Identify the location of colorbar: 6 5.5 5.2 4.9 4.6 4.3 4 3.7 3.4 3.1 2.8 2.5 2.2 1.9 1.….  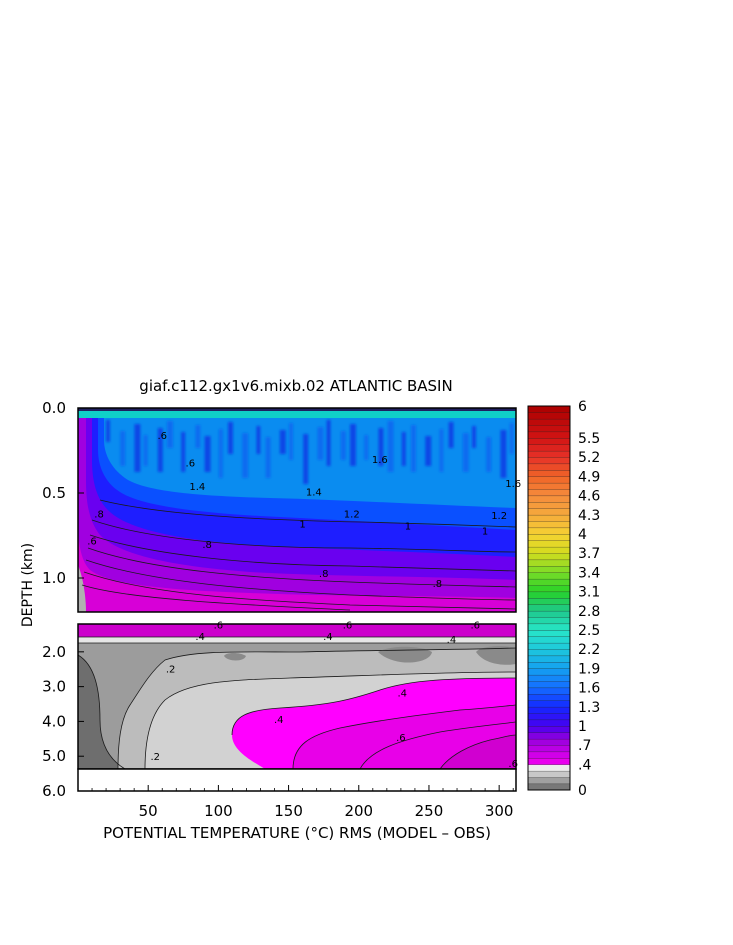
(563, 599).